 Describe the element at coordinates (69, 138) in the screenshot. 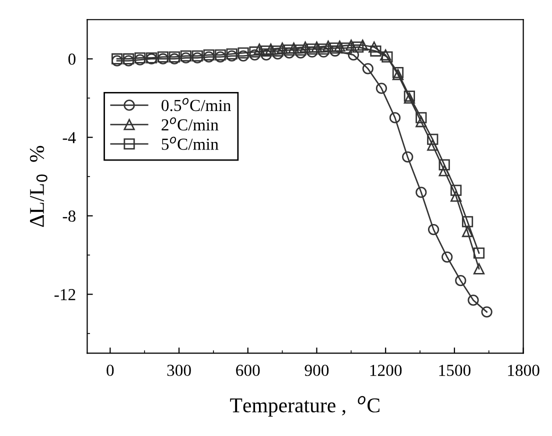

I see `y-tick-label: -4` at that location.